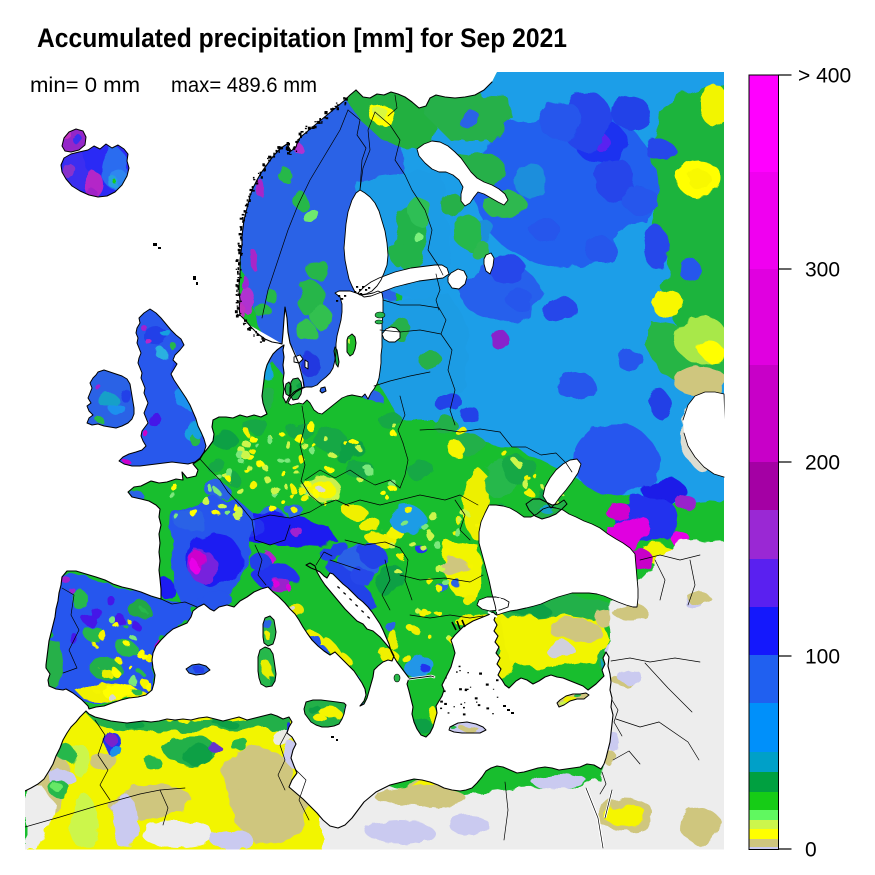  I want to click on svg-text: 100, so click(822, 657).